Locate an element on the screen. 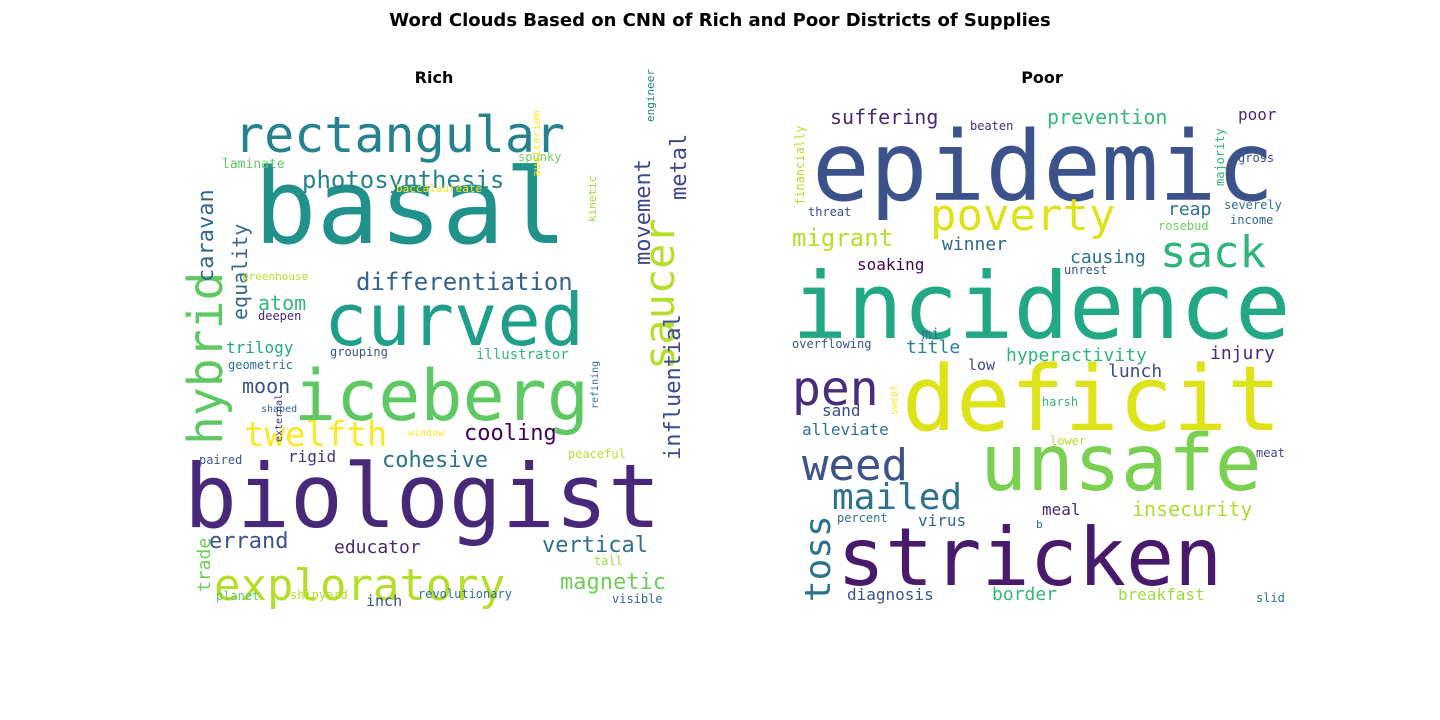  word-iceberg: iceberg is located at coordinates (441, 396).